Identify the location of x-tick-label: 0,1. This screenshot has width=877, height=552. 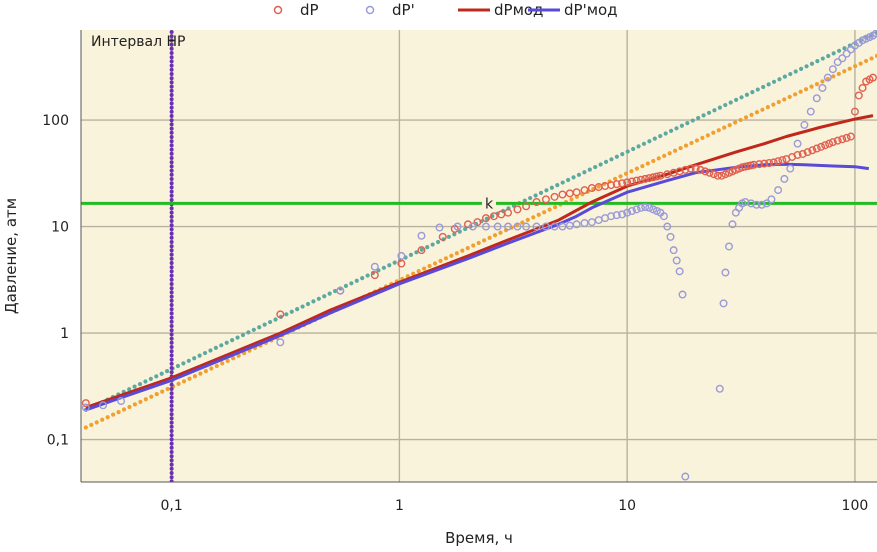
(172, 506).